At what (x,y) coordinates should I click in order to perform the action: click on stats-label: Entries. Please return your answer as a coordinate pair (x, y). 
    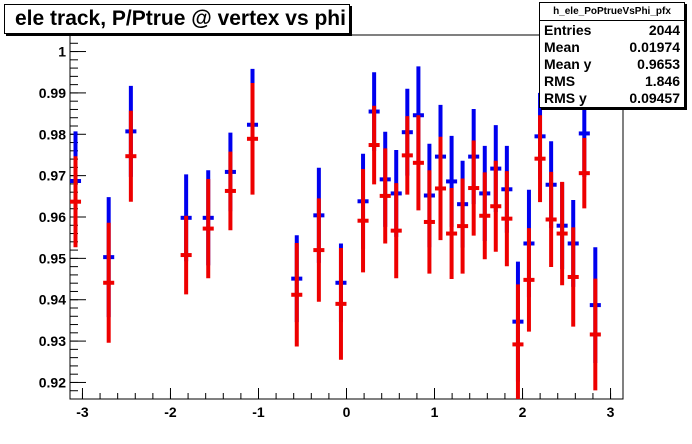
    Looking at the image, I should click on (568, 30).